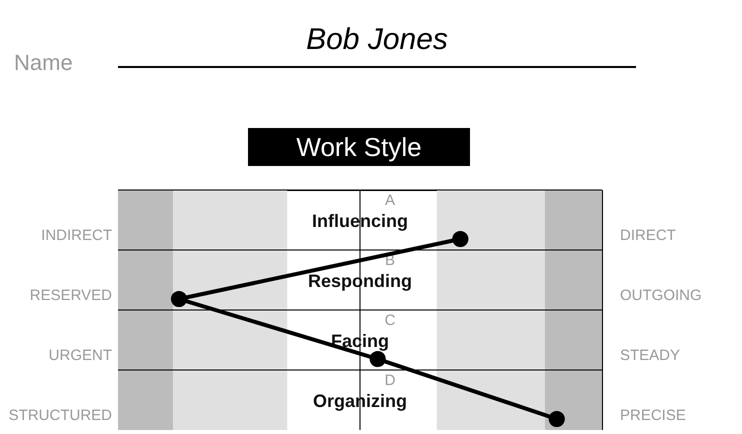 This screenshot has height=434, width=742. Describe the element at coordinates (390, 380) in the screenshot. I see `annotation: D` at that location.